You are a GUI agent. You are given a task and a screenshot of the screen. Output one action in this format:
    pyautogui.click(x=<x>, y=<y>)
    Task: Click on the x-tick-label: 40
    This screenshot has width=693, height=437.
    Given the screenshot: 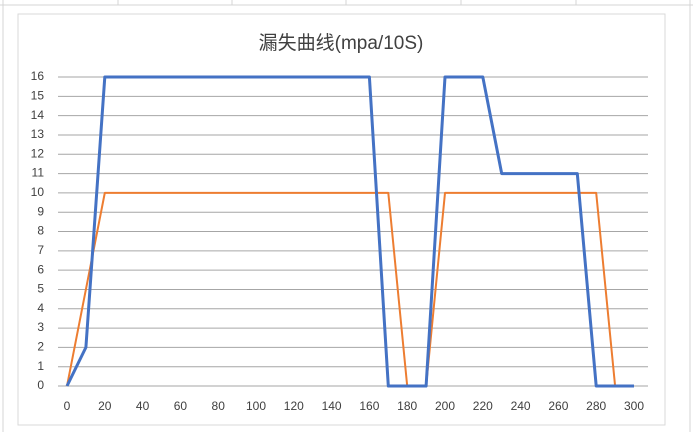 What is the action you would take?
    pyautogui.click(x=143, y=406)
    